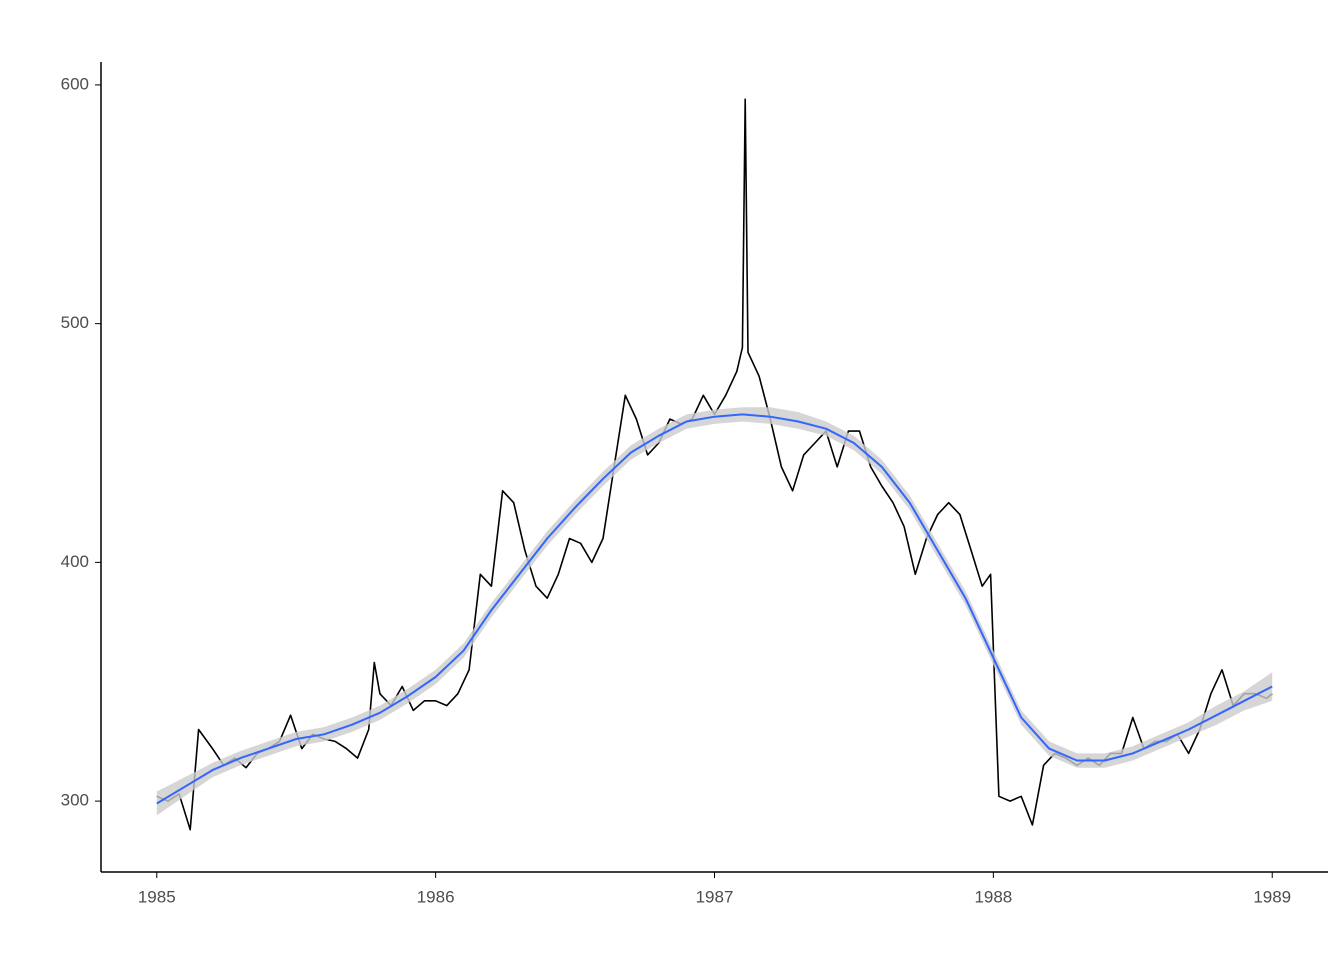 This screenshot has height=965, width=1344. I want to click on x-tick-label: 1986, so click(436, 896).